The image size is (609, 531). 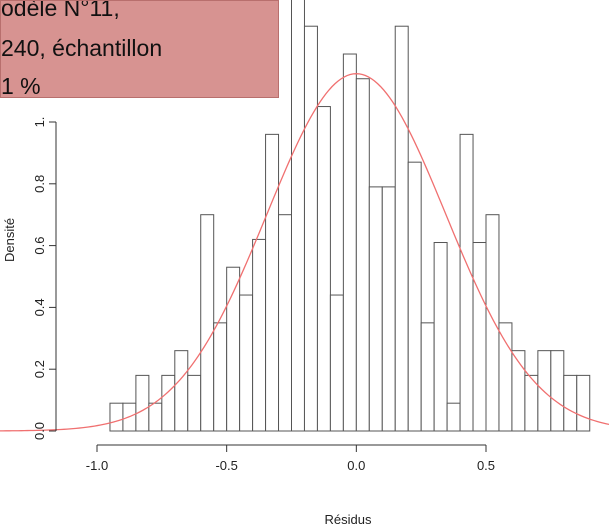 I want to click on callout-line-1: odèle N°11,, so click(x=60, y=10).